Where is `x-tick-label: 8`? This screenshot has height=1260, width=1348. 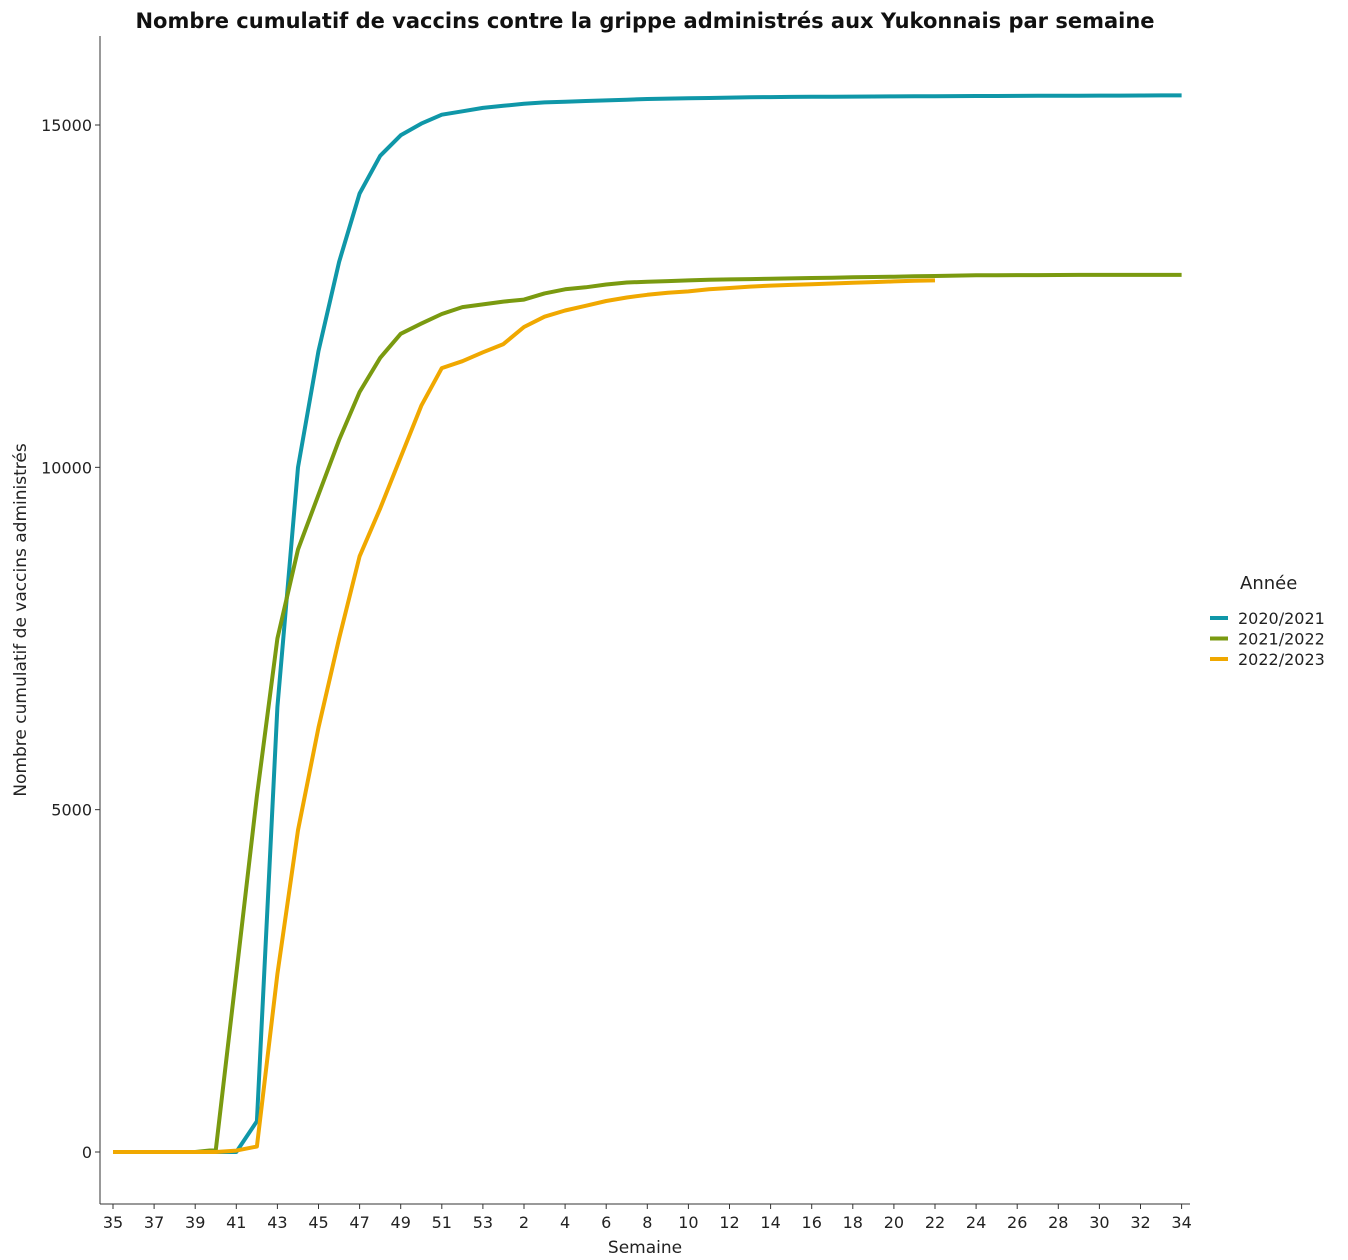
x-tick-label: 8 is located at coordinates (647, 1222).